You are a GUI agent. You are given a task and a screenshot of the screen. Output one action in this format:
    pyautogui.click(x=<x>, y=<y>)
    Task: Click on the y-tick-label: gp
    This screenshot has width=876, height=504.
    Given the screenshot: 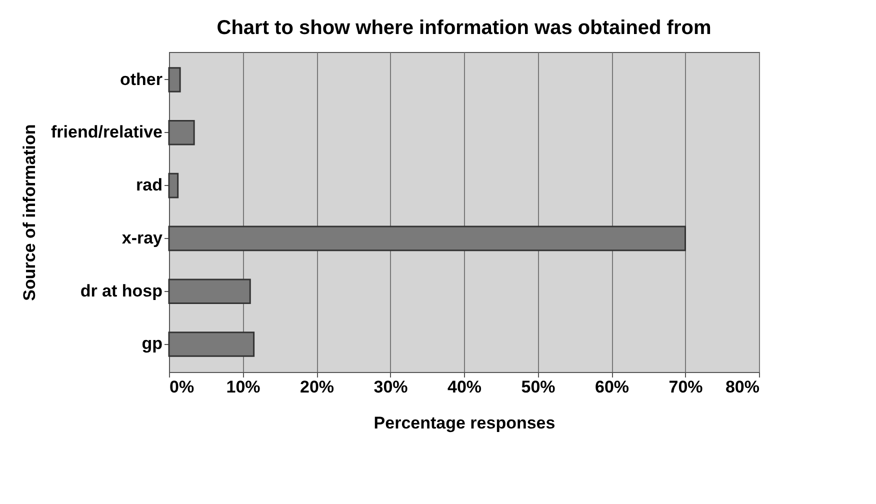 What is the action you would take?
    pyautogui.click(x=152, y=344)
    